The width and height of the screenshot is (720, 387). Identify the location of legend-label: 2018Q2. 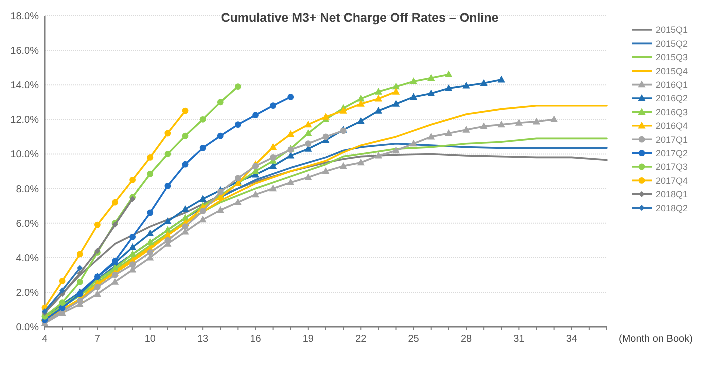
(672, 208).